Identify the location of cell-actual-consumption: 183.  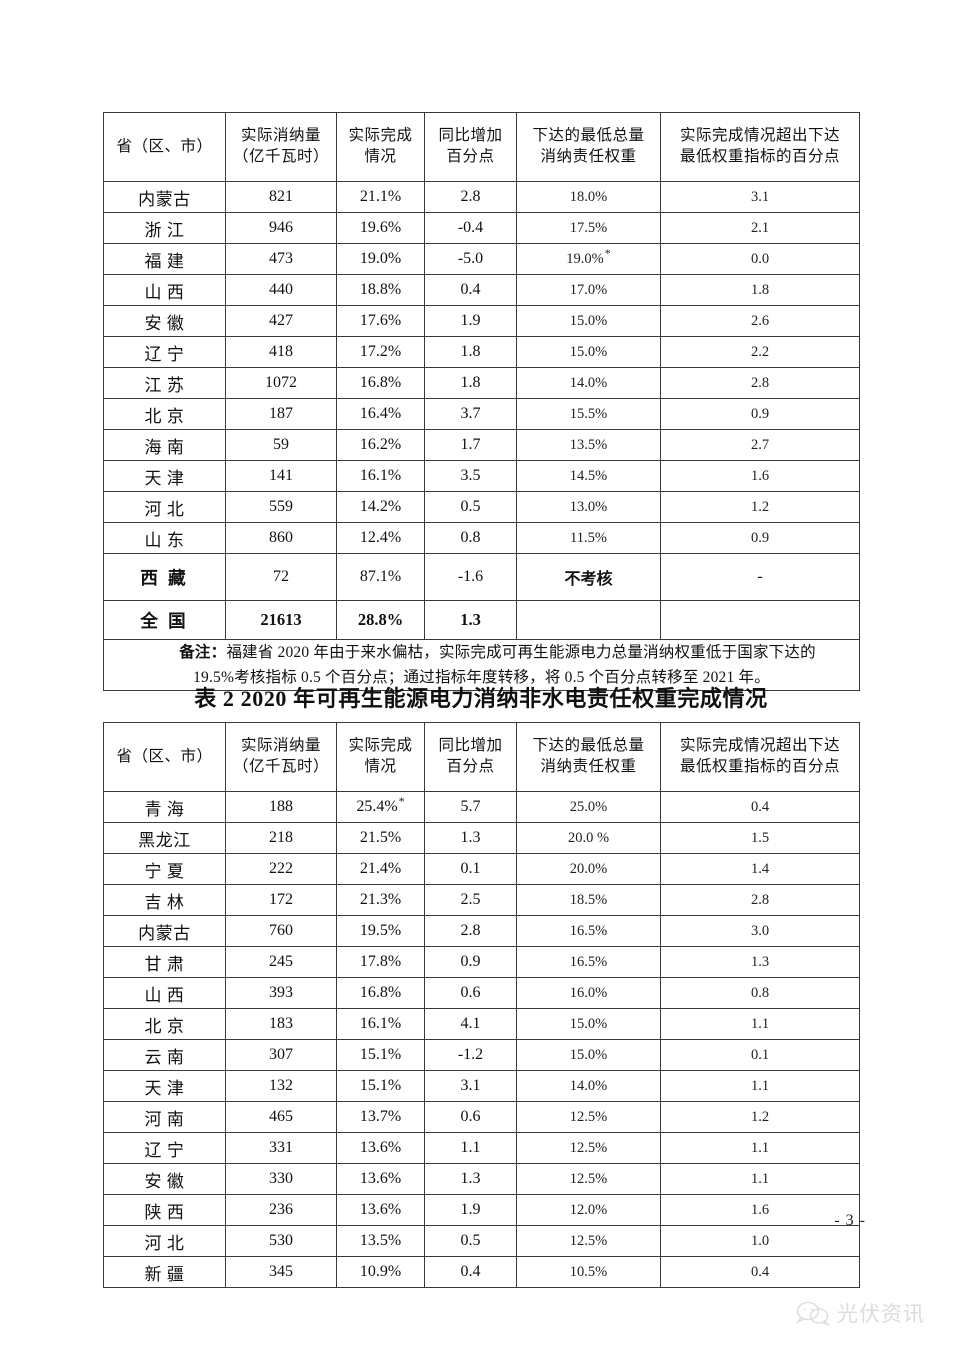
(281, 1024).